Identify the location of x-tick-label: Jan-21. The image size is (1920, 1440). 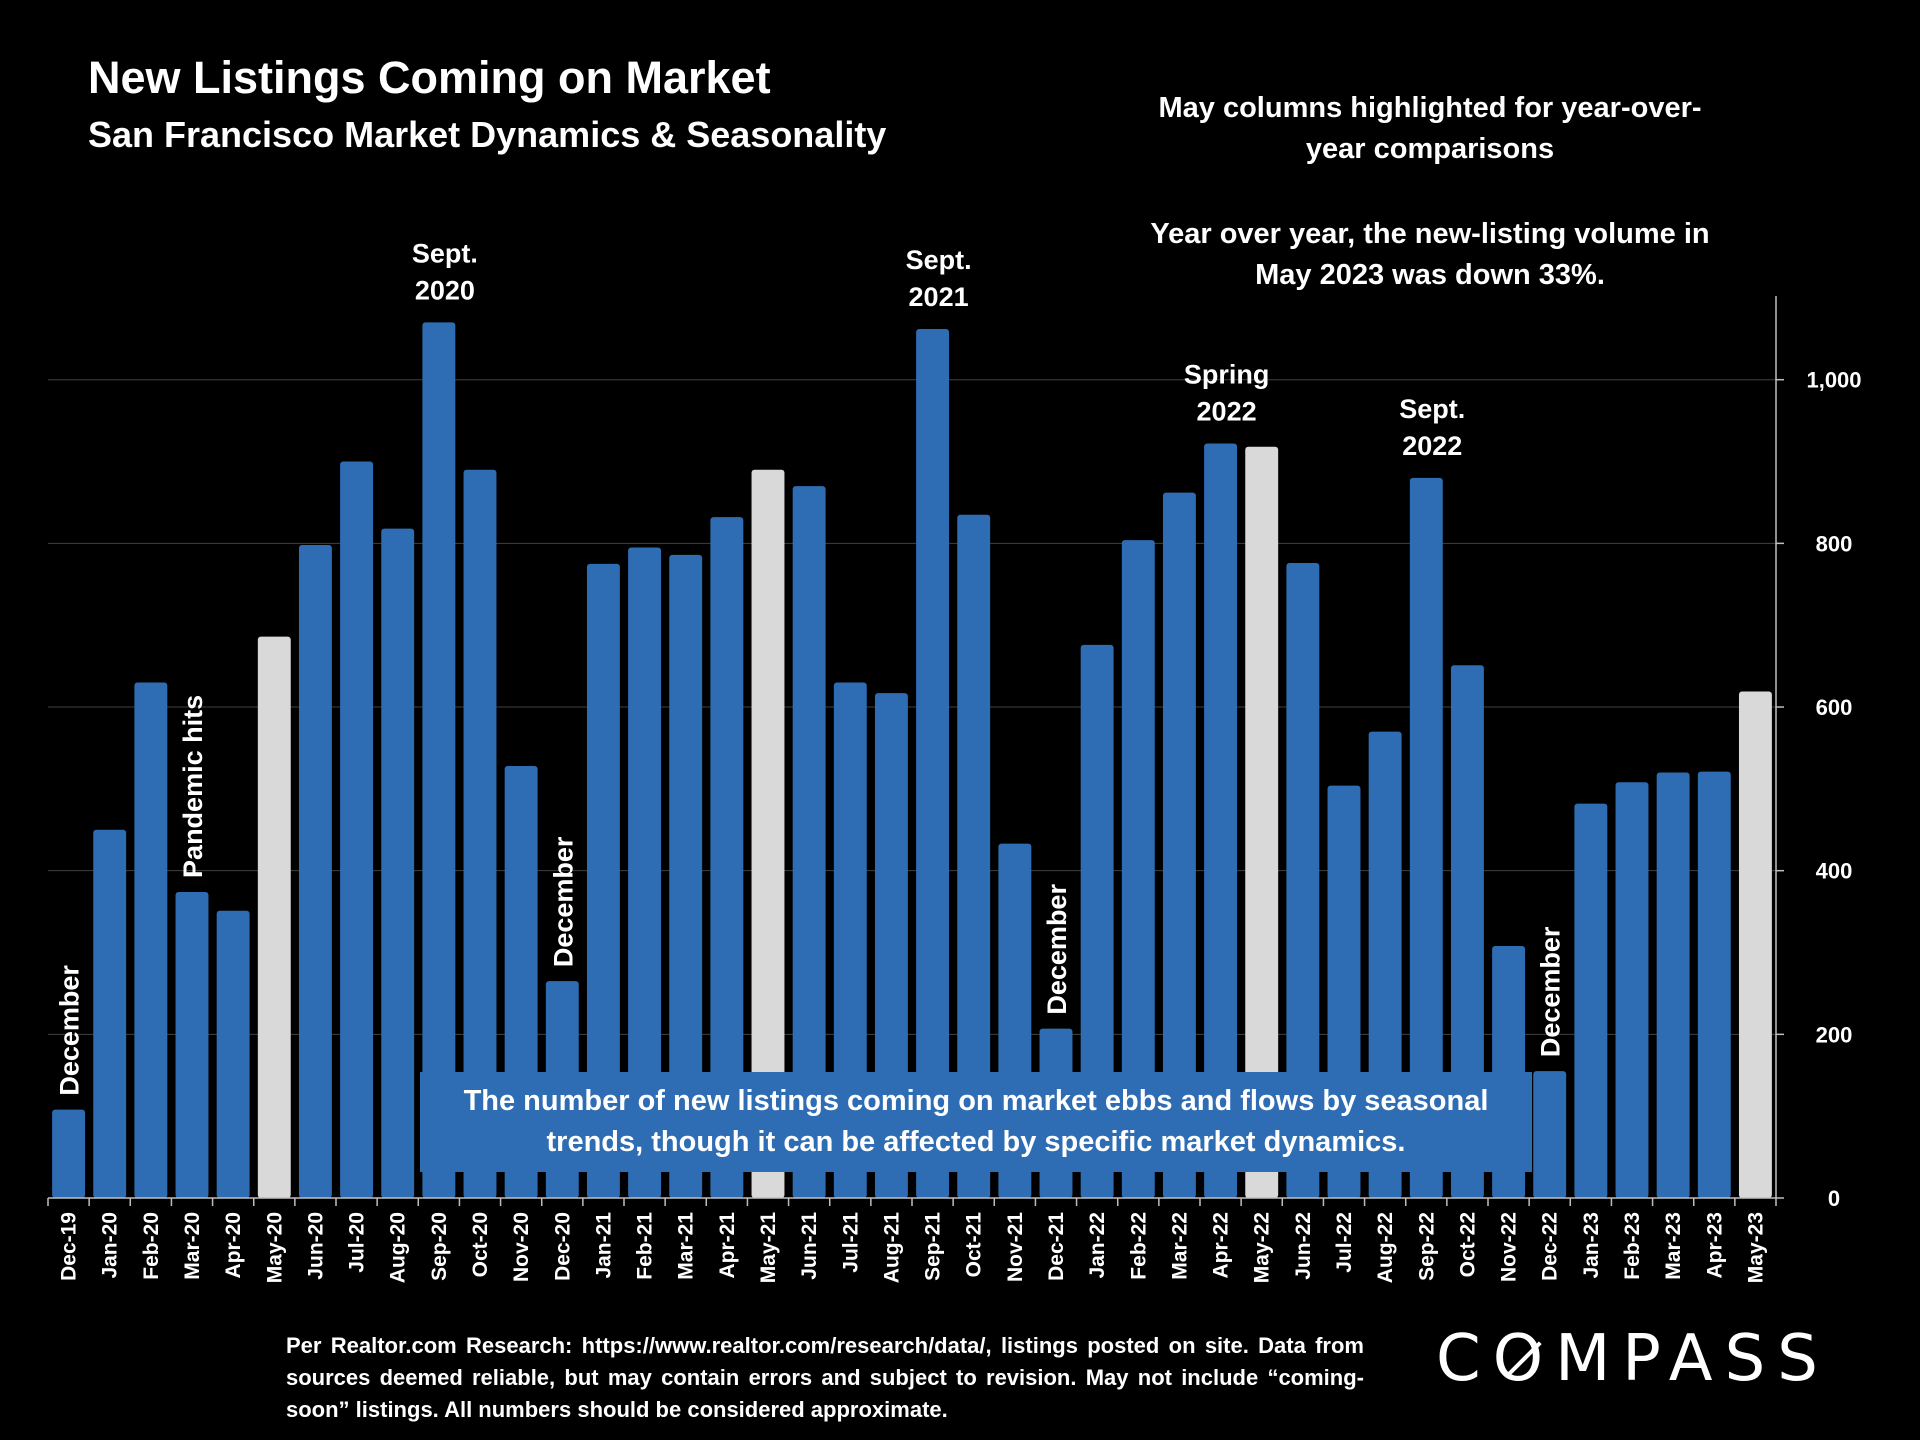
(603, 1245).